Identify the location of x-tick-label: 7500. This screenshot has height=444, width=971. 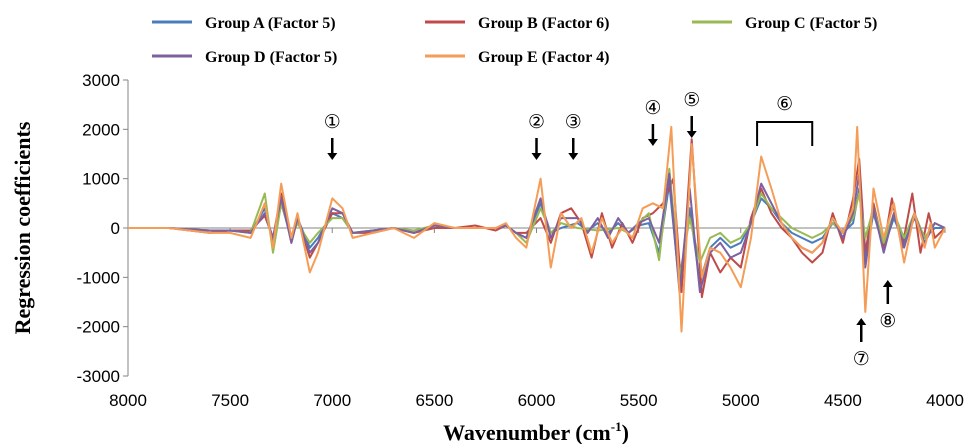
(230, 400).